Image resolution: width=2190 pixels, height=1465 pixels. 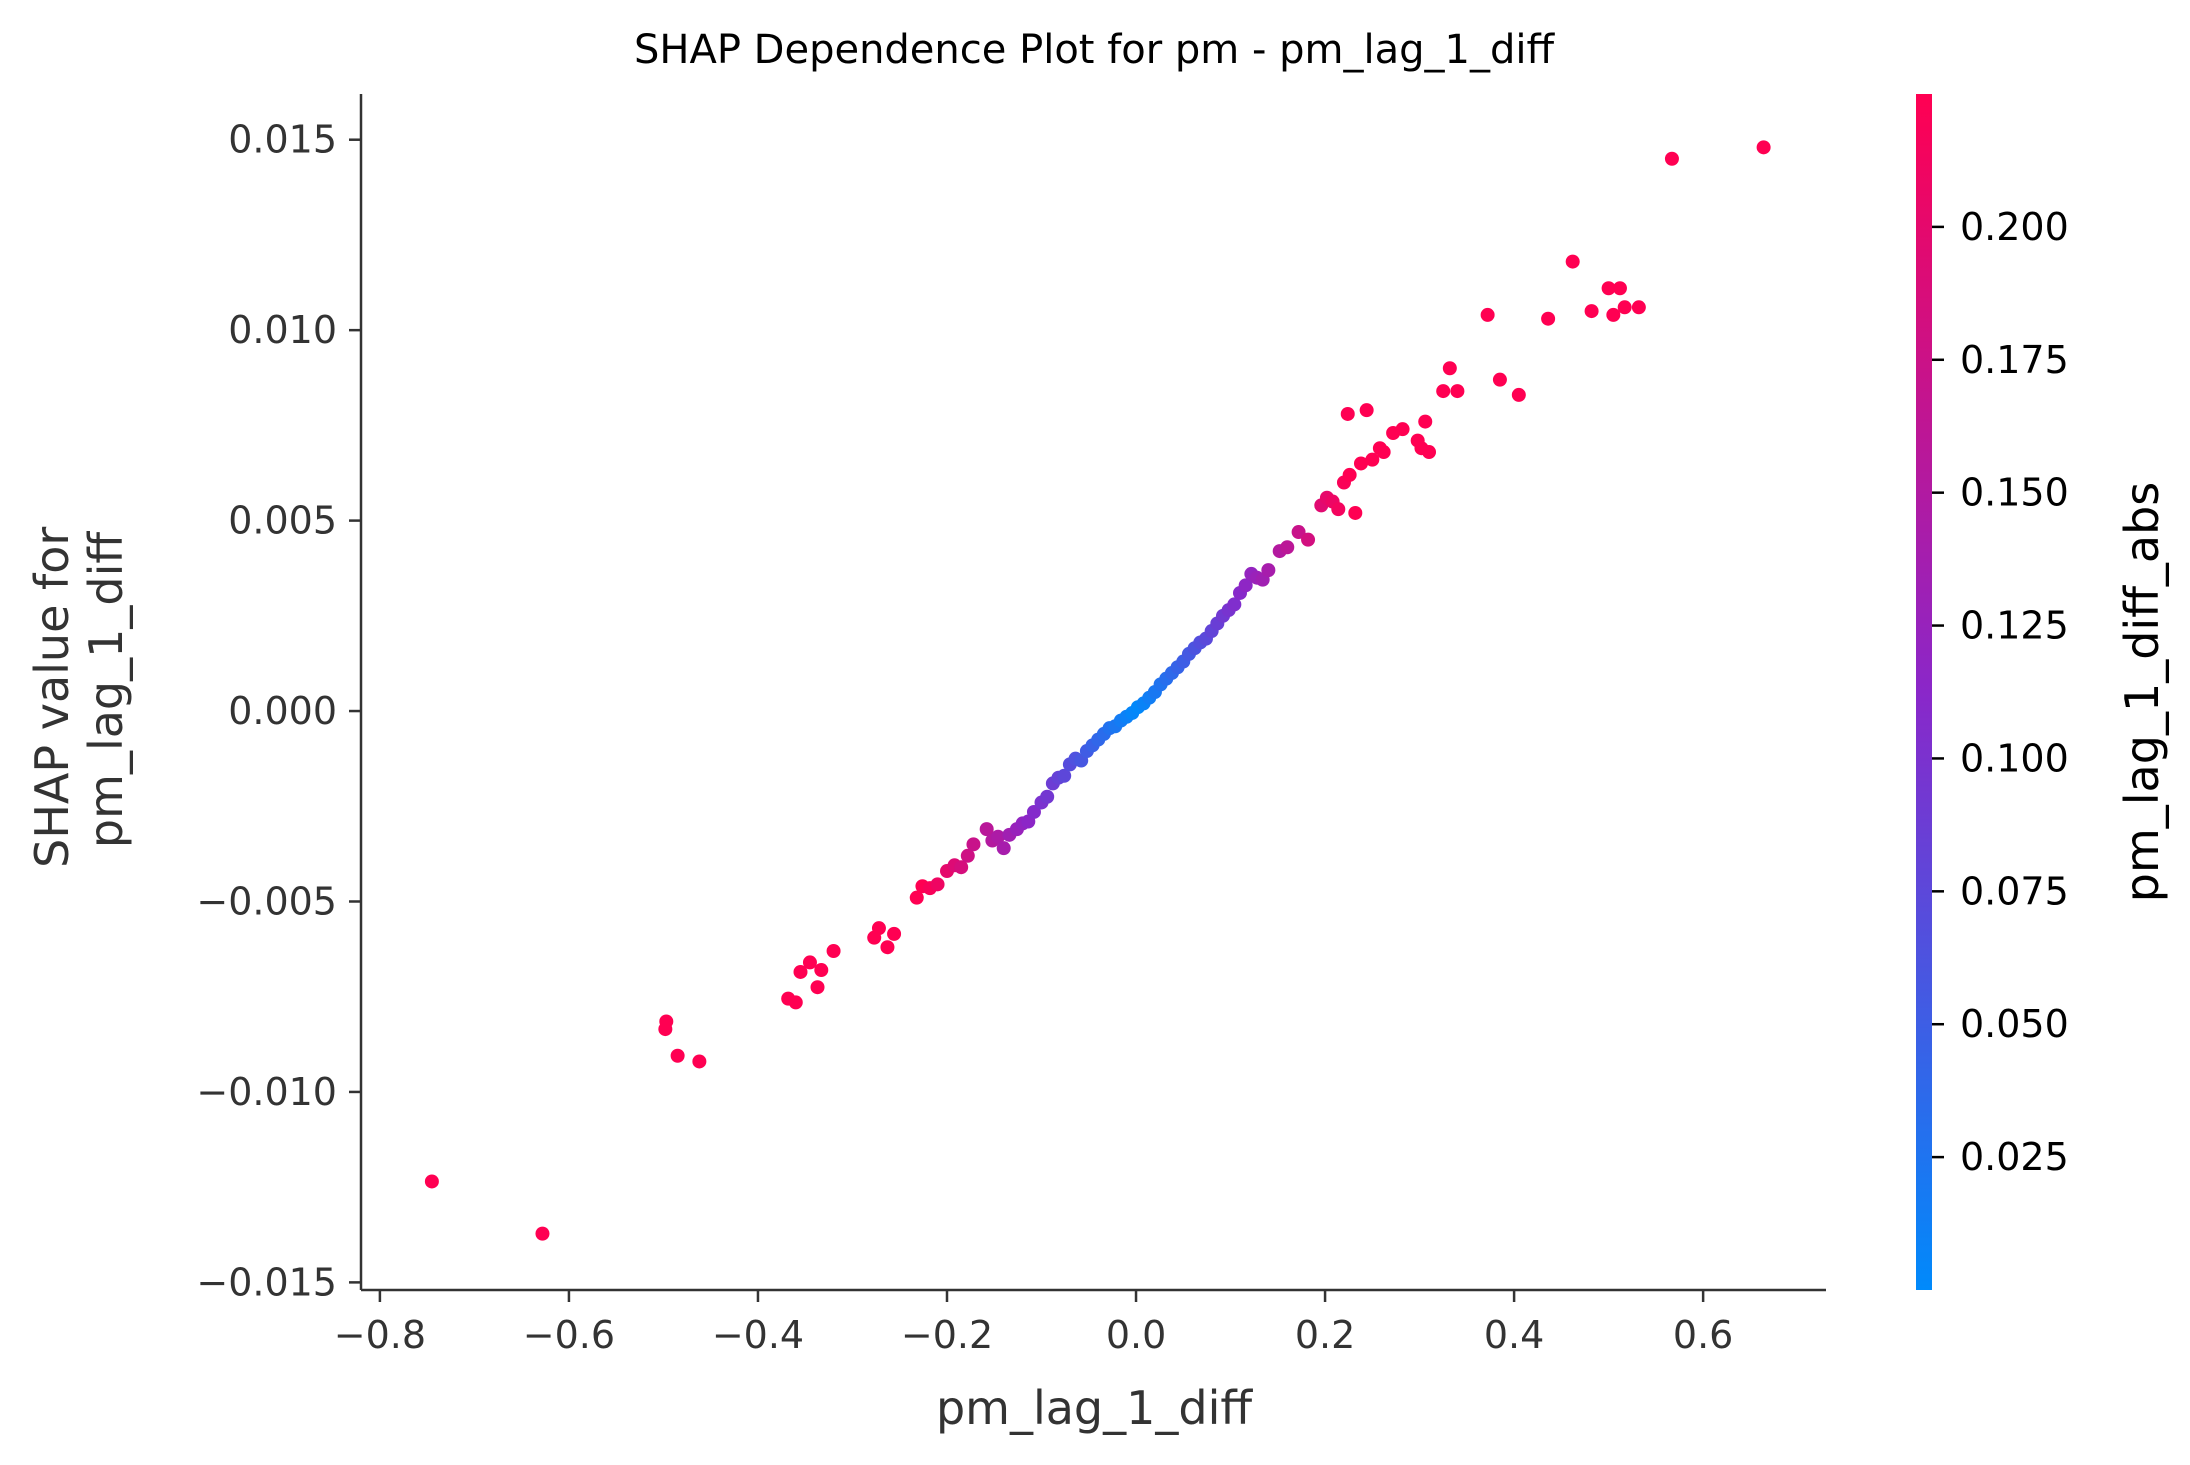 What do you see at coordinates (569, 1335) in the screenshot?
I see `x-tick-label: −0.6` at bounding box center [569, 1335].